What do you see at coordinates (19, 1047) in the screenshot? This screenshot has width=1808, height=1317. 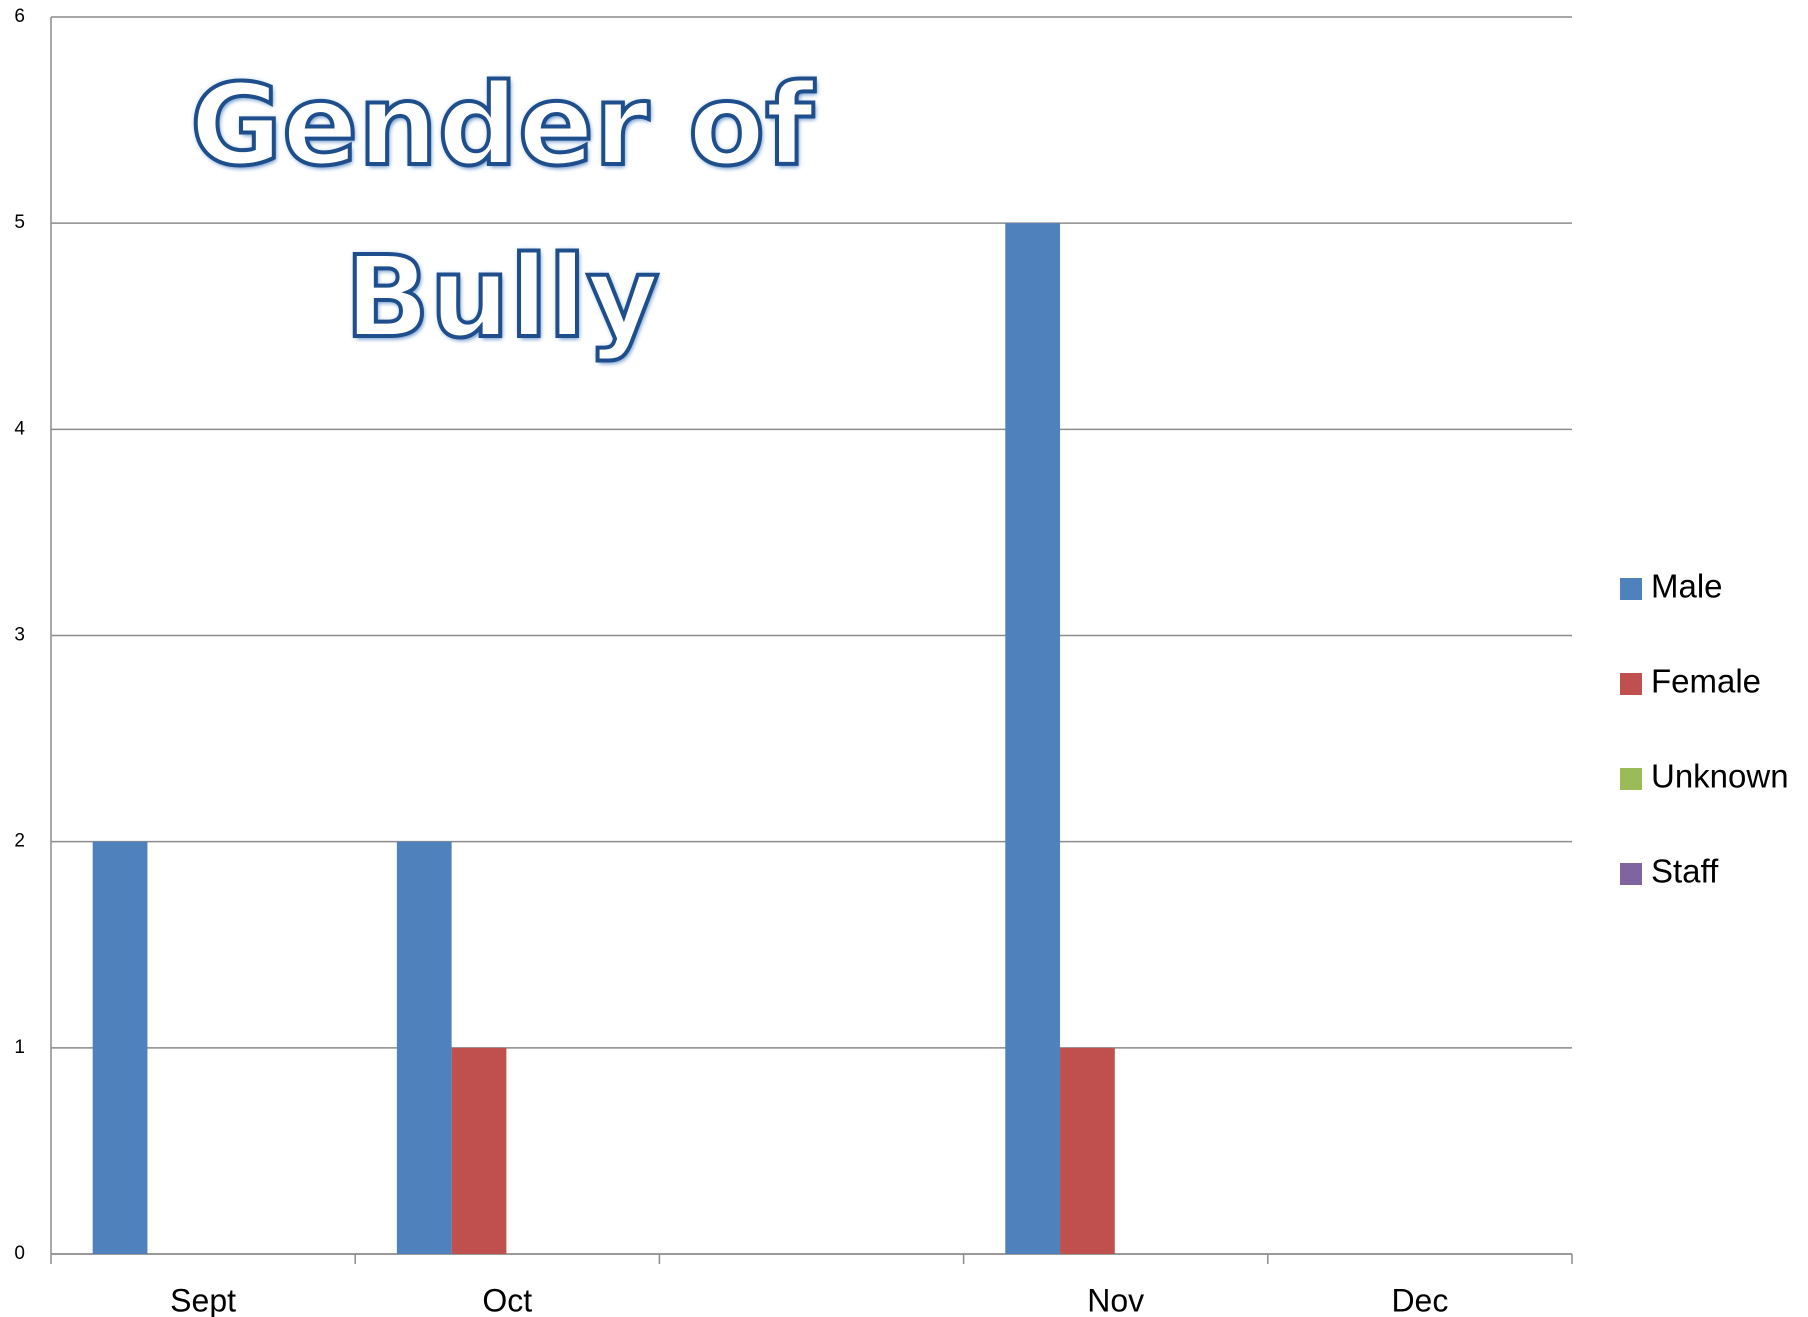 I see `y-tick-label: 1` at bounding box center [19, 1047].